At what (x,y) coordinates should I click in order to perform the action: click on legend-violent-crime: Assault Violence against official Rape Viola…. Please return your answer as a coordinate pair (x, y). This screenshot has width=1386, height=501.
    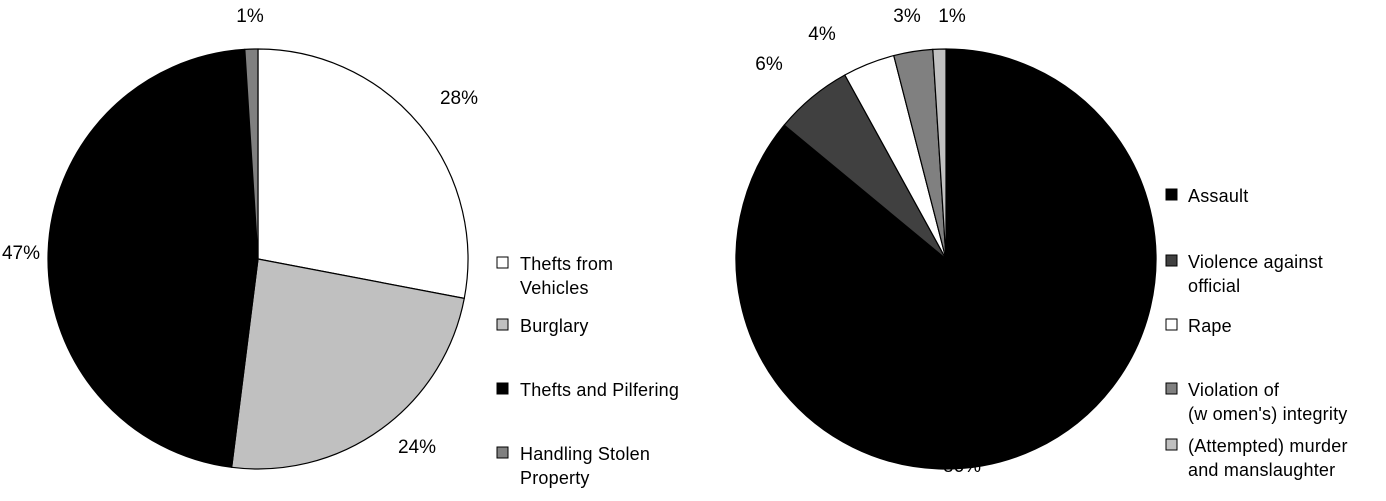
    Looking at the image, I should click on (1256, 333).